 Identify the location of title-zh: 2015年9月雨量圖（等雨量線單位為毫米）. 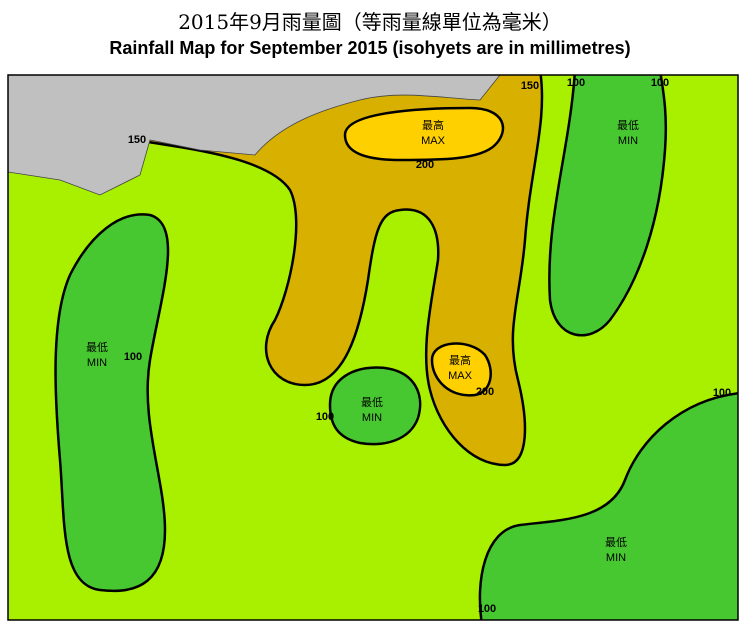
(370, 22).